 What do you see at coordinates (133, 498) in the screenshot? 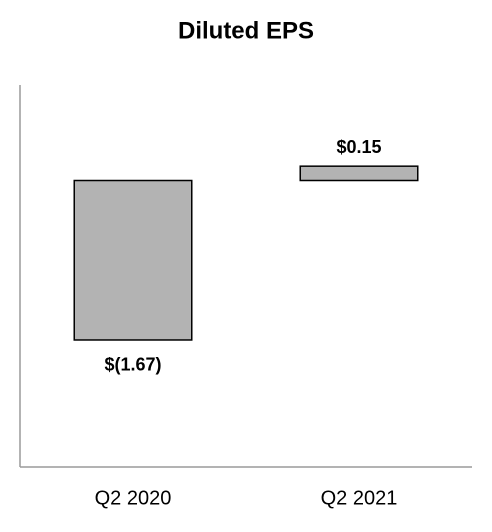
I see `x-tick-label: Q2 2020` at bounding box center [133, 498].